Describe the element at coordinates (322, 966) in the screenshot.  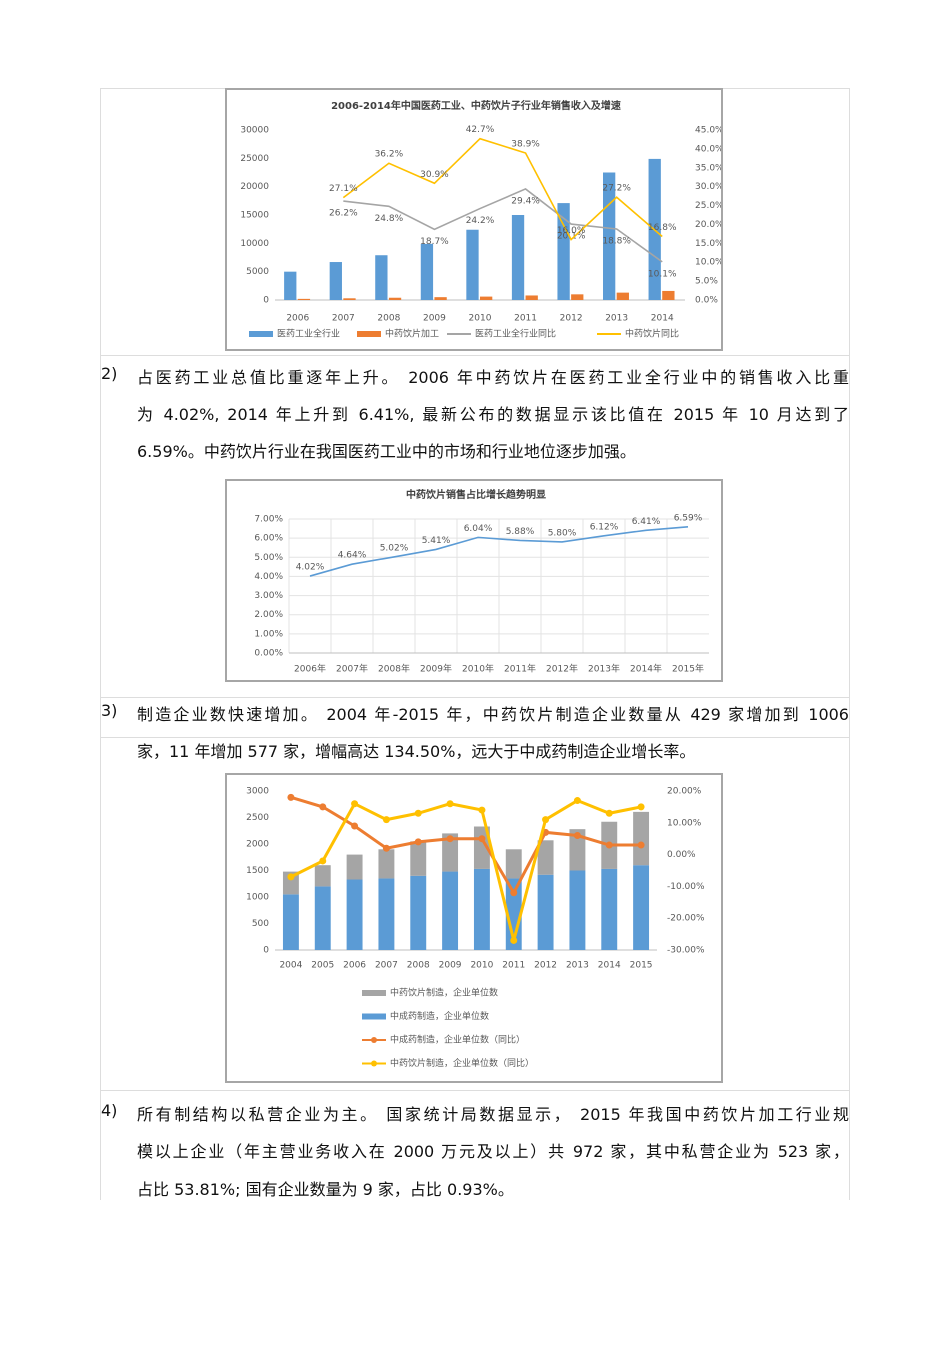
I see `x-tick-label: 2005` at that location.